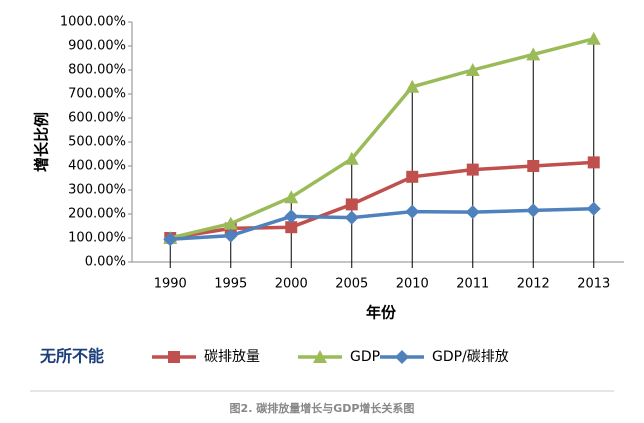  I want to click on y-tick-label: 700.00%, so click(97, 94).